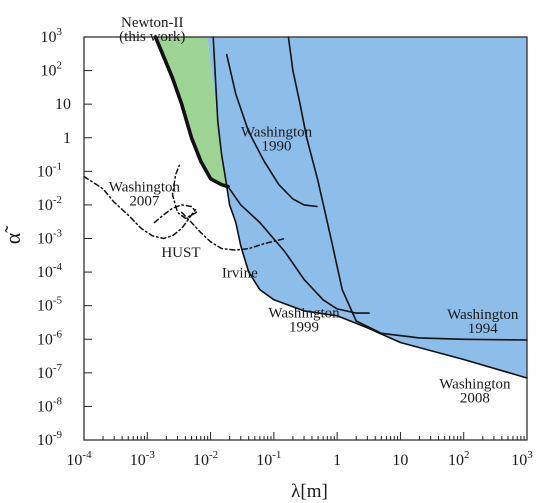  What do you see at coordinates (145, 195) in the screenshot?
I see `annotation-w2007: Washington 2007` at bounding box center [145, 195].